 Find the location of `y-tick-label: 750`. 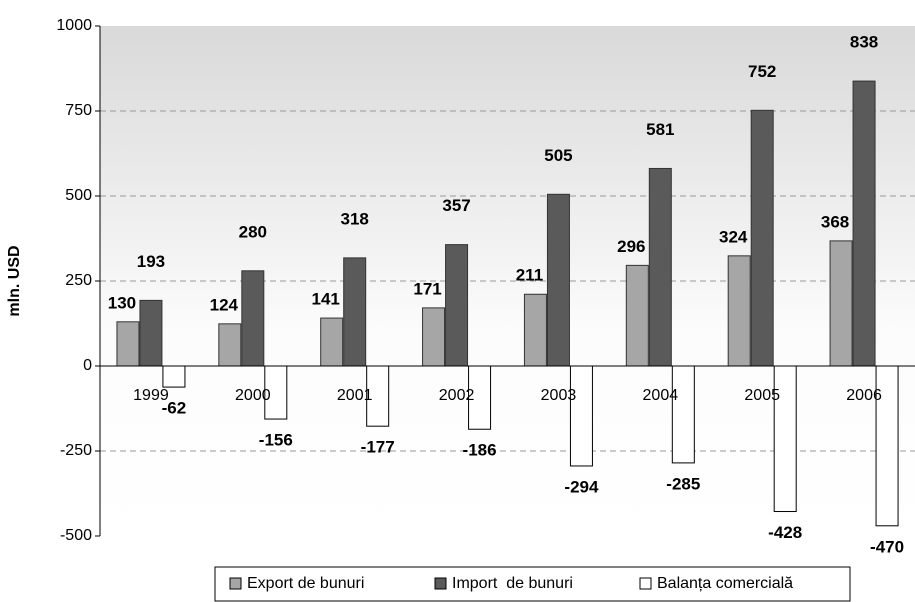

y-tick-label: 750 is located at coordinates (78, 110).